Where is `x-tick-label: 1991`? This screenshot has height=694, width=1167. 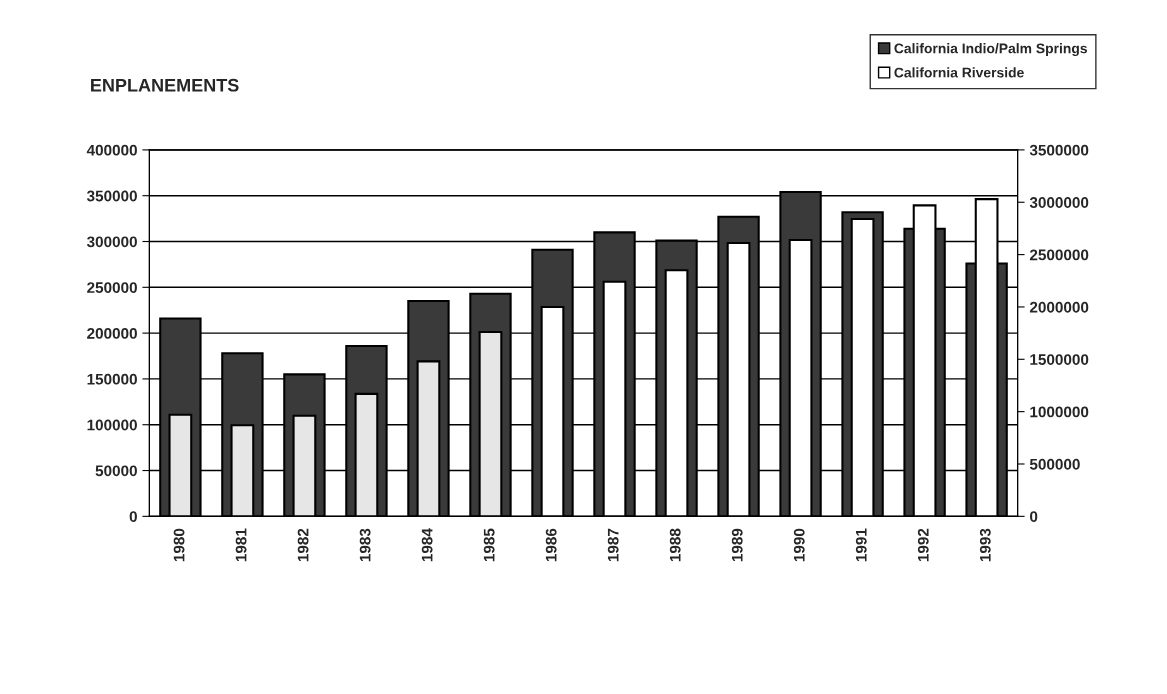
x-tick-label: 1991 is located at coordinates (861, 545).